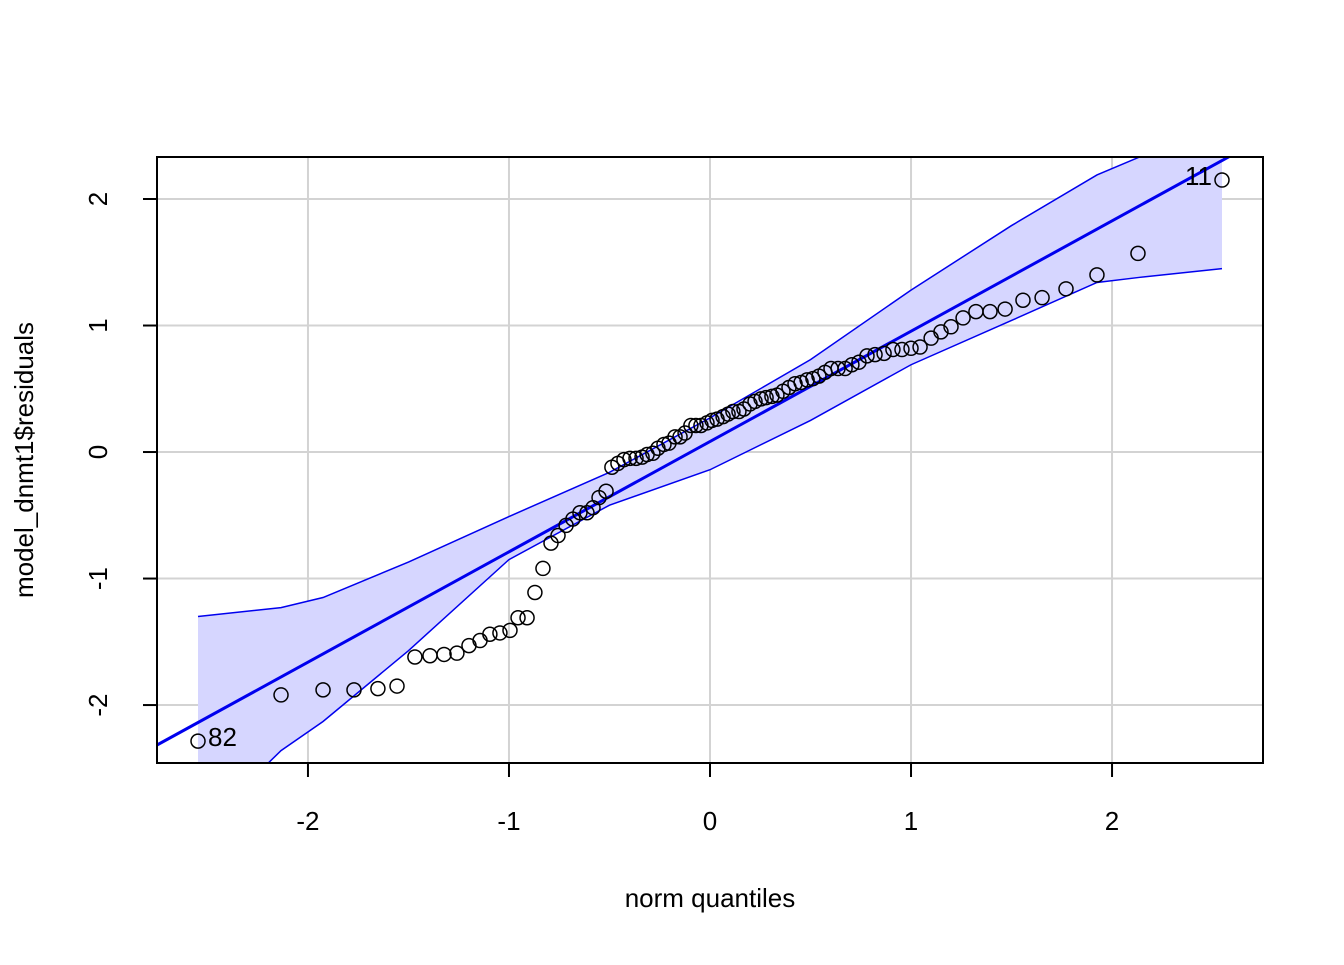 This screenshot has height=965, width=1344. Describe the element at coordinates (508, 821) in the screenshot. I see `x-tick-label: -1` at that location.